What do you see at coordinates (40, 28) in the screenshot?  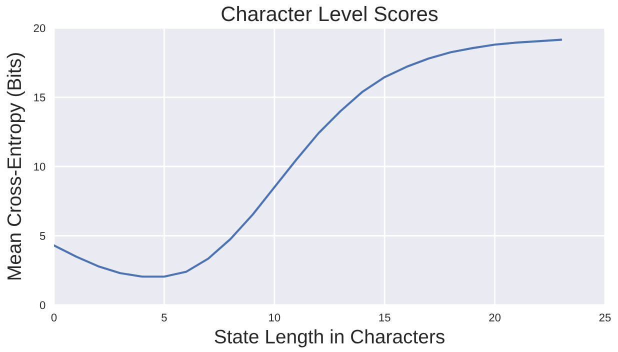 I see `y-tick-label: 20` at bounding box center [40, 28].